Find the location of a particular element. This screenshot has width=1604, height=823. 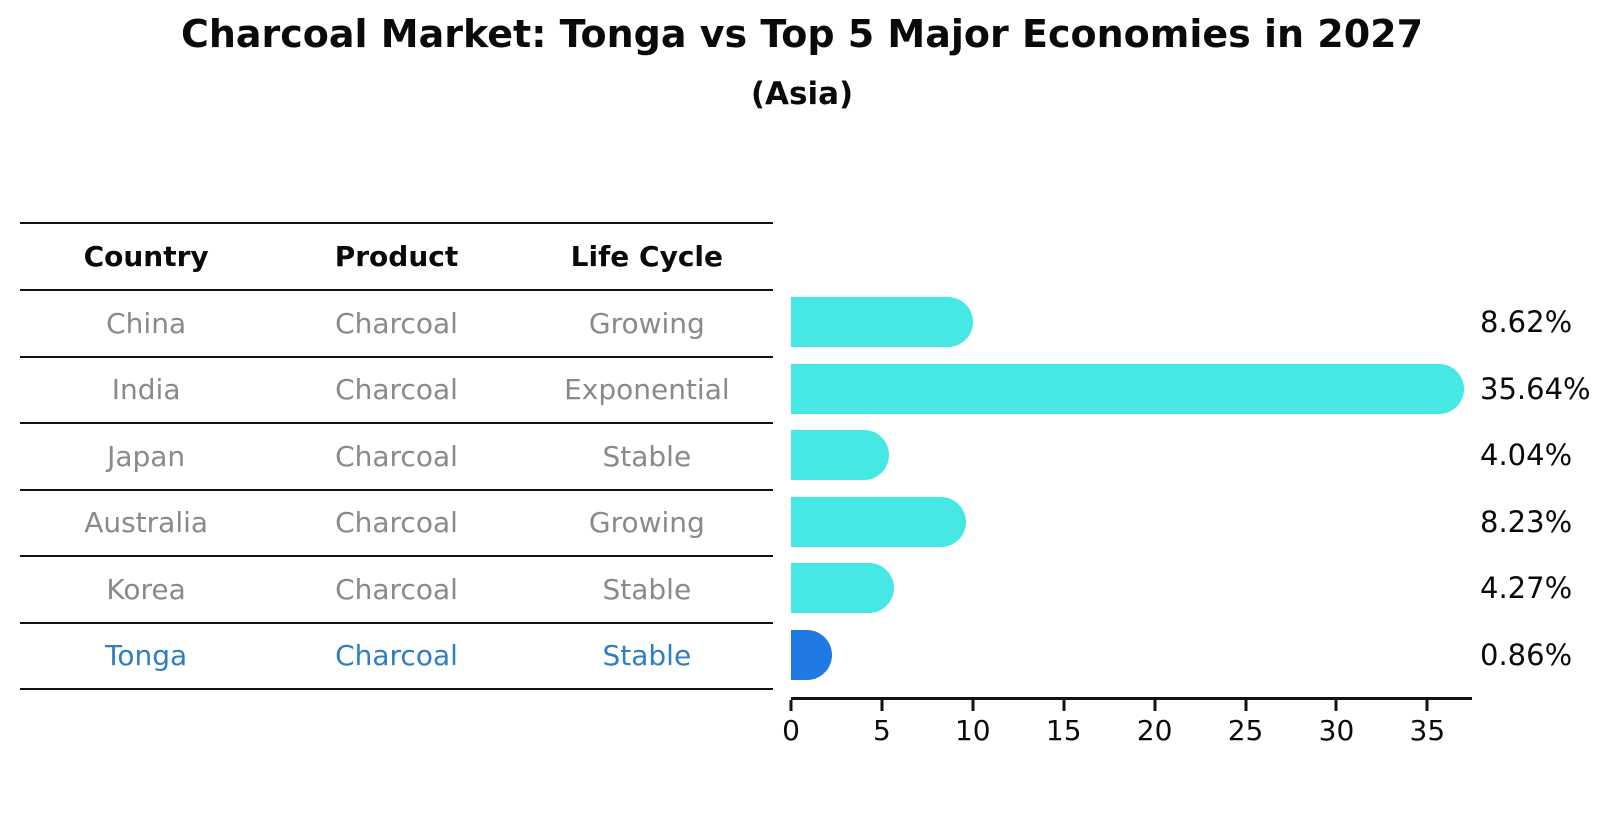

table-row-tonga: Tonga Charcoal Stable is located at coordinates (396, 657).